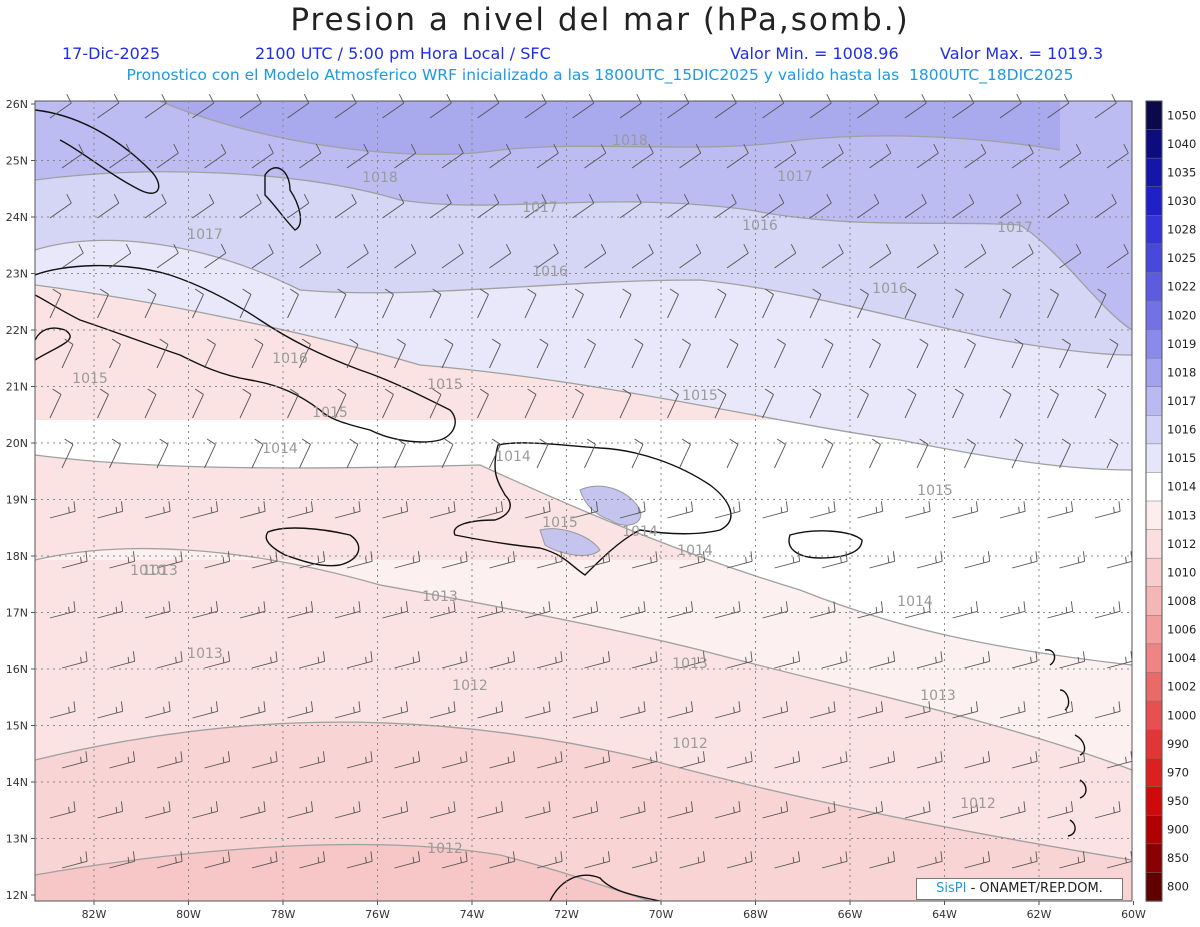  What do you see at coordinates (280, 449) in the screenshot?
I see `contour-label: 1014` at bounding box center [280, 449].